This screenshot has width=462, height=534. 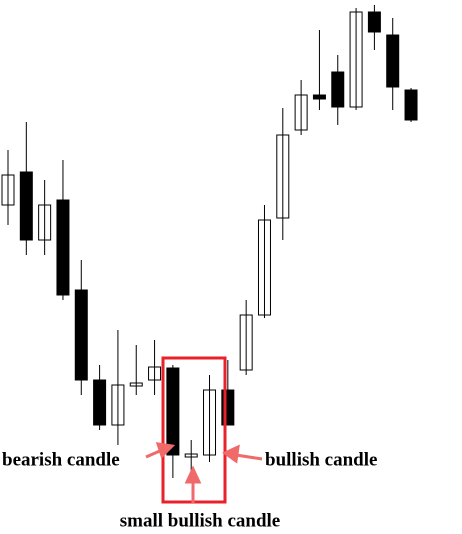 What do you see at coordinates (249, 457) in the screenshot?
I see `arrow` at bounding box center [249, 457].